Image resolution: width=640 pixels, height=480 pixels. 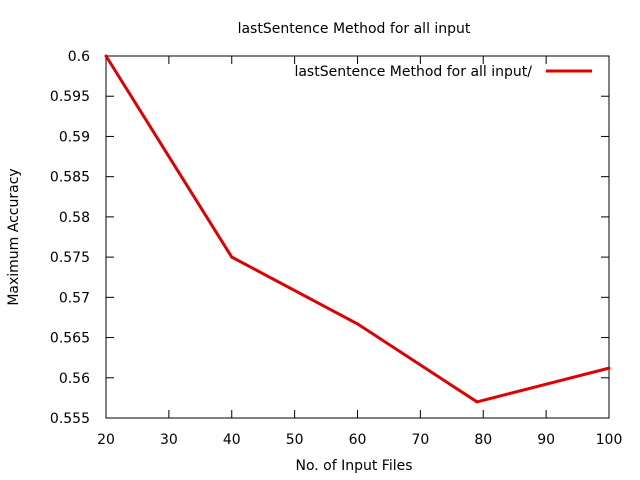 What do you see at coordinates (70, 178) in the screenshot?
I see `y-tick-label: 0.585` at bounding box center [70, 178].